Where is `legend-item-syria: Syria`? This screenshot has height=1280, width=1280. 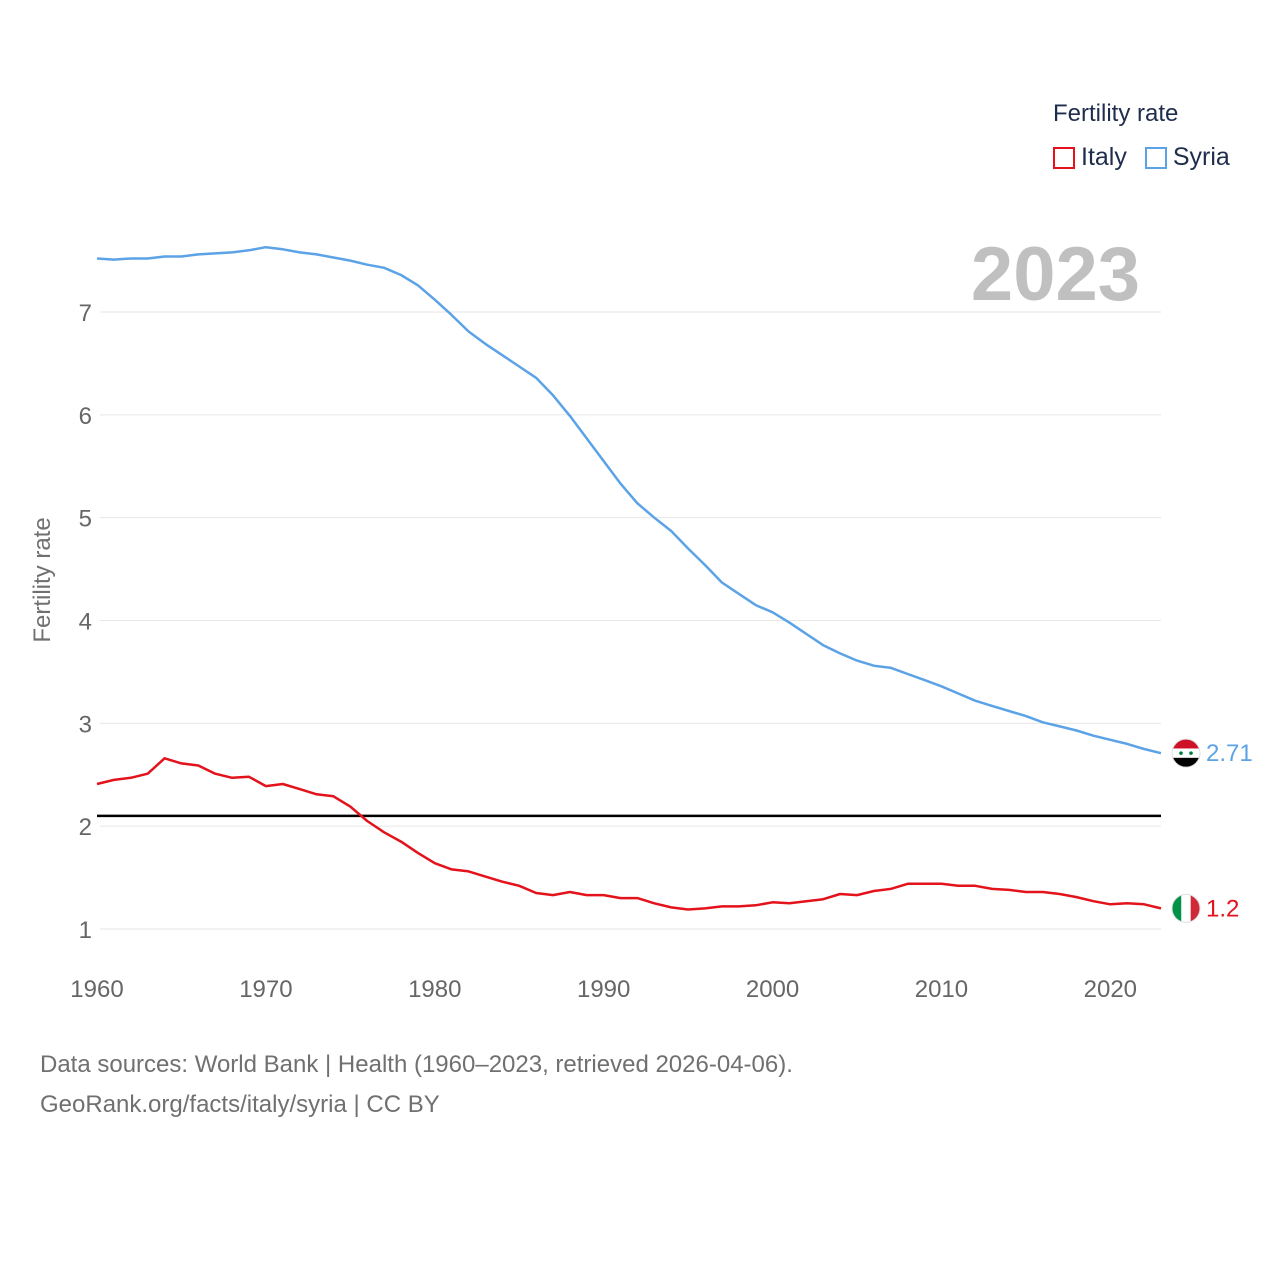
legend-item-syria: Syria is located at coordinates (1187, 157).